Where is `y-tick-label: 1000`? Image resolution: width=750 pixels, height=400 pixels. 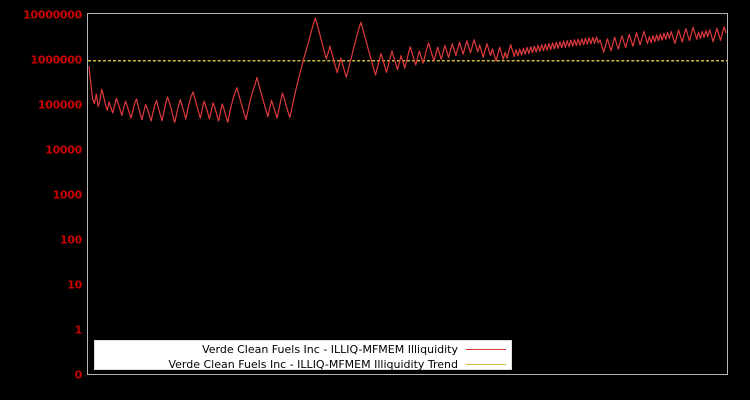 y-tick-label: 1000 is located at coordinates (67, 195).